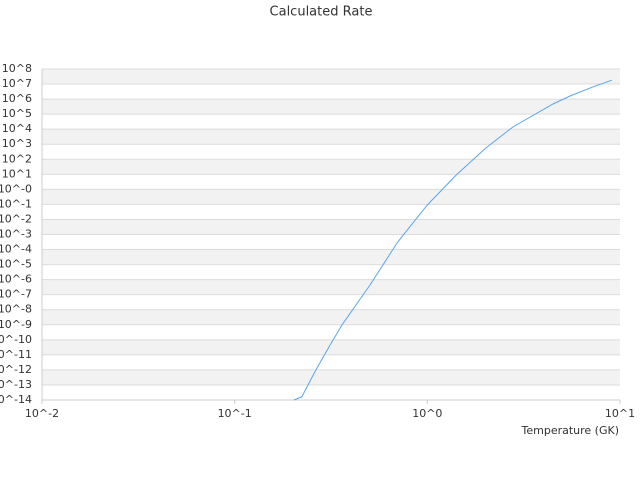 This screenshot has width=640, height=484. Describe the element at coordinates (17, 68) in the screenshot. I see `y-tick-label: 10^8` at that location.